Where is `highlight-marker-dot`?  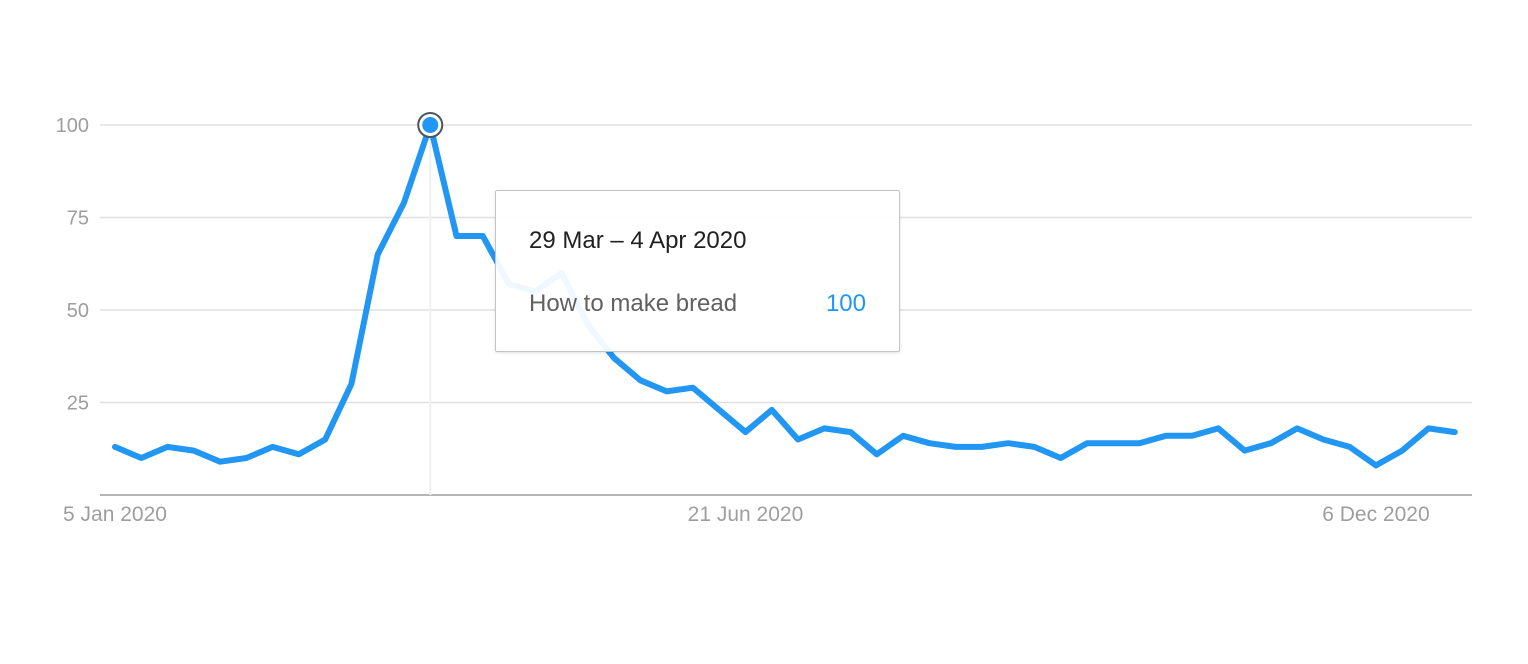 highlight-marker-dot is located at coordinates (430, 125).